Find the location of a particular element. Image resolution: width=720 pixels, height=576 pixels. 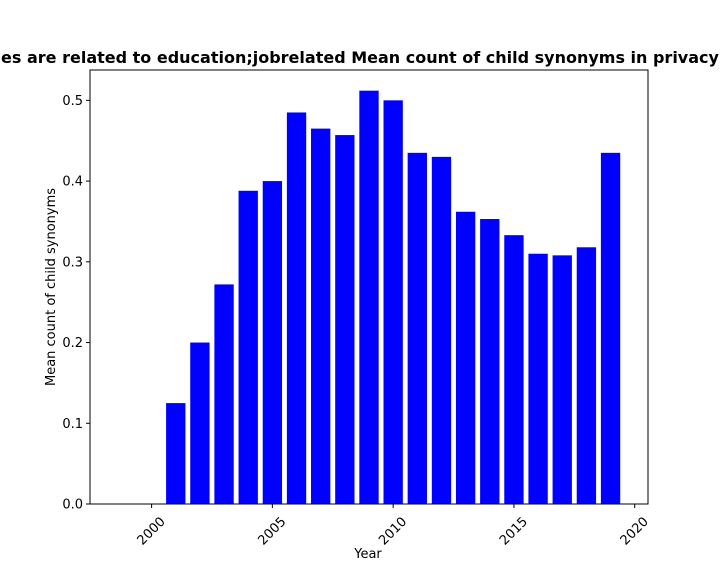

bar-2009 is located at coordinates (369, 297).